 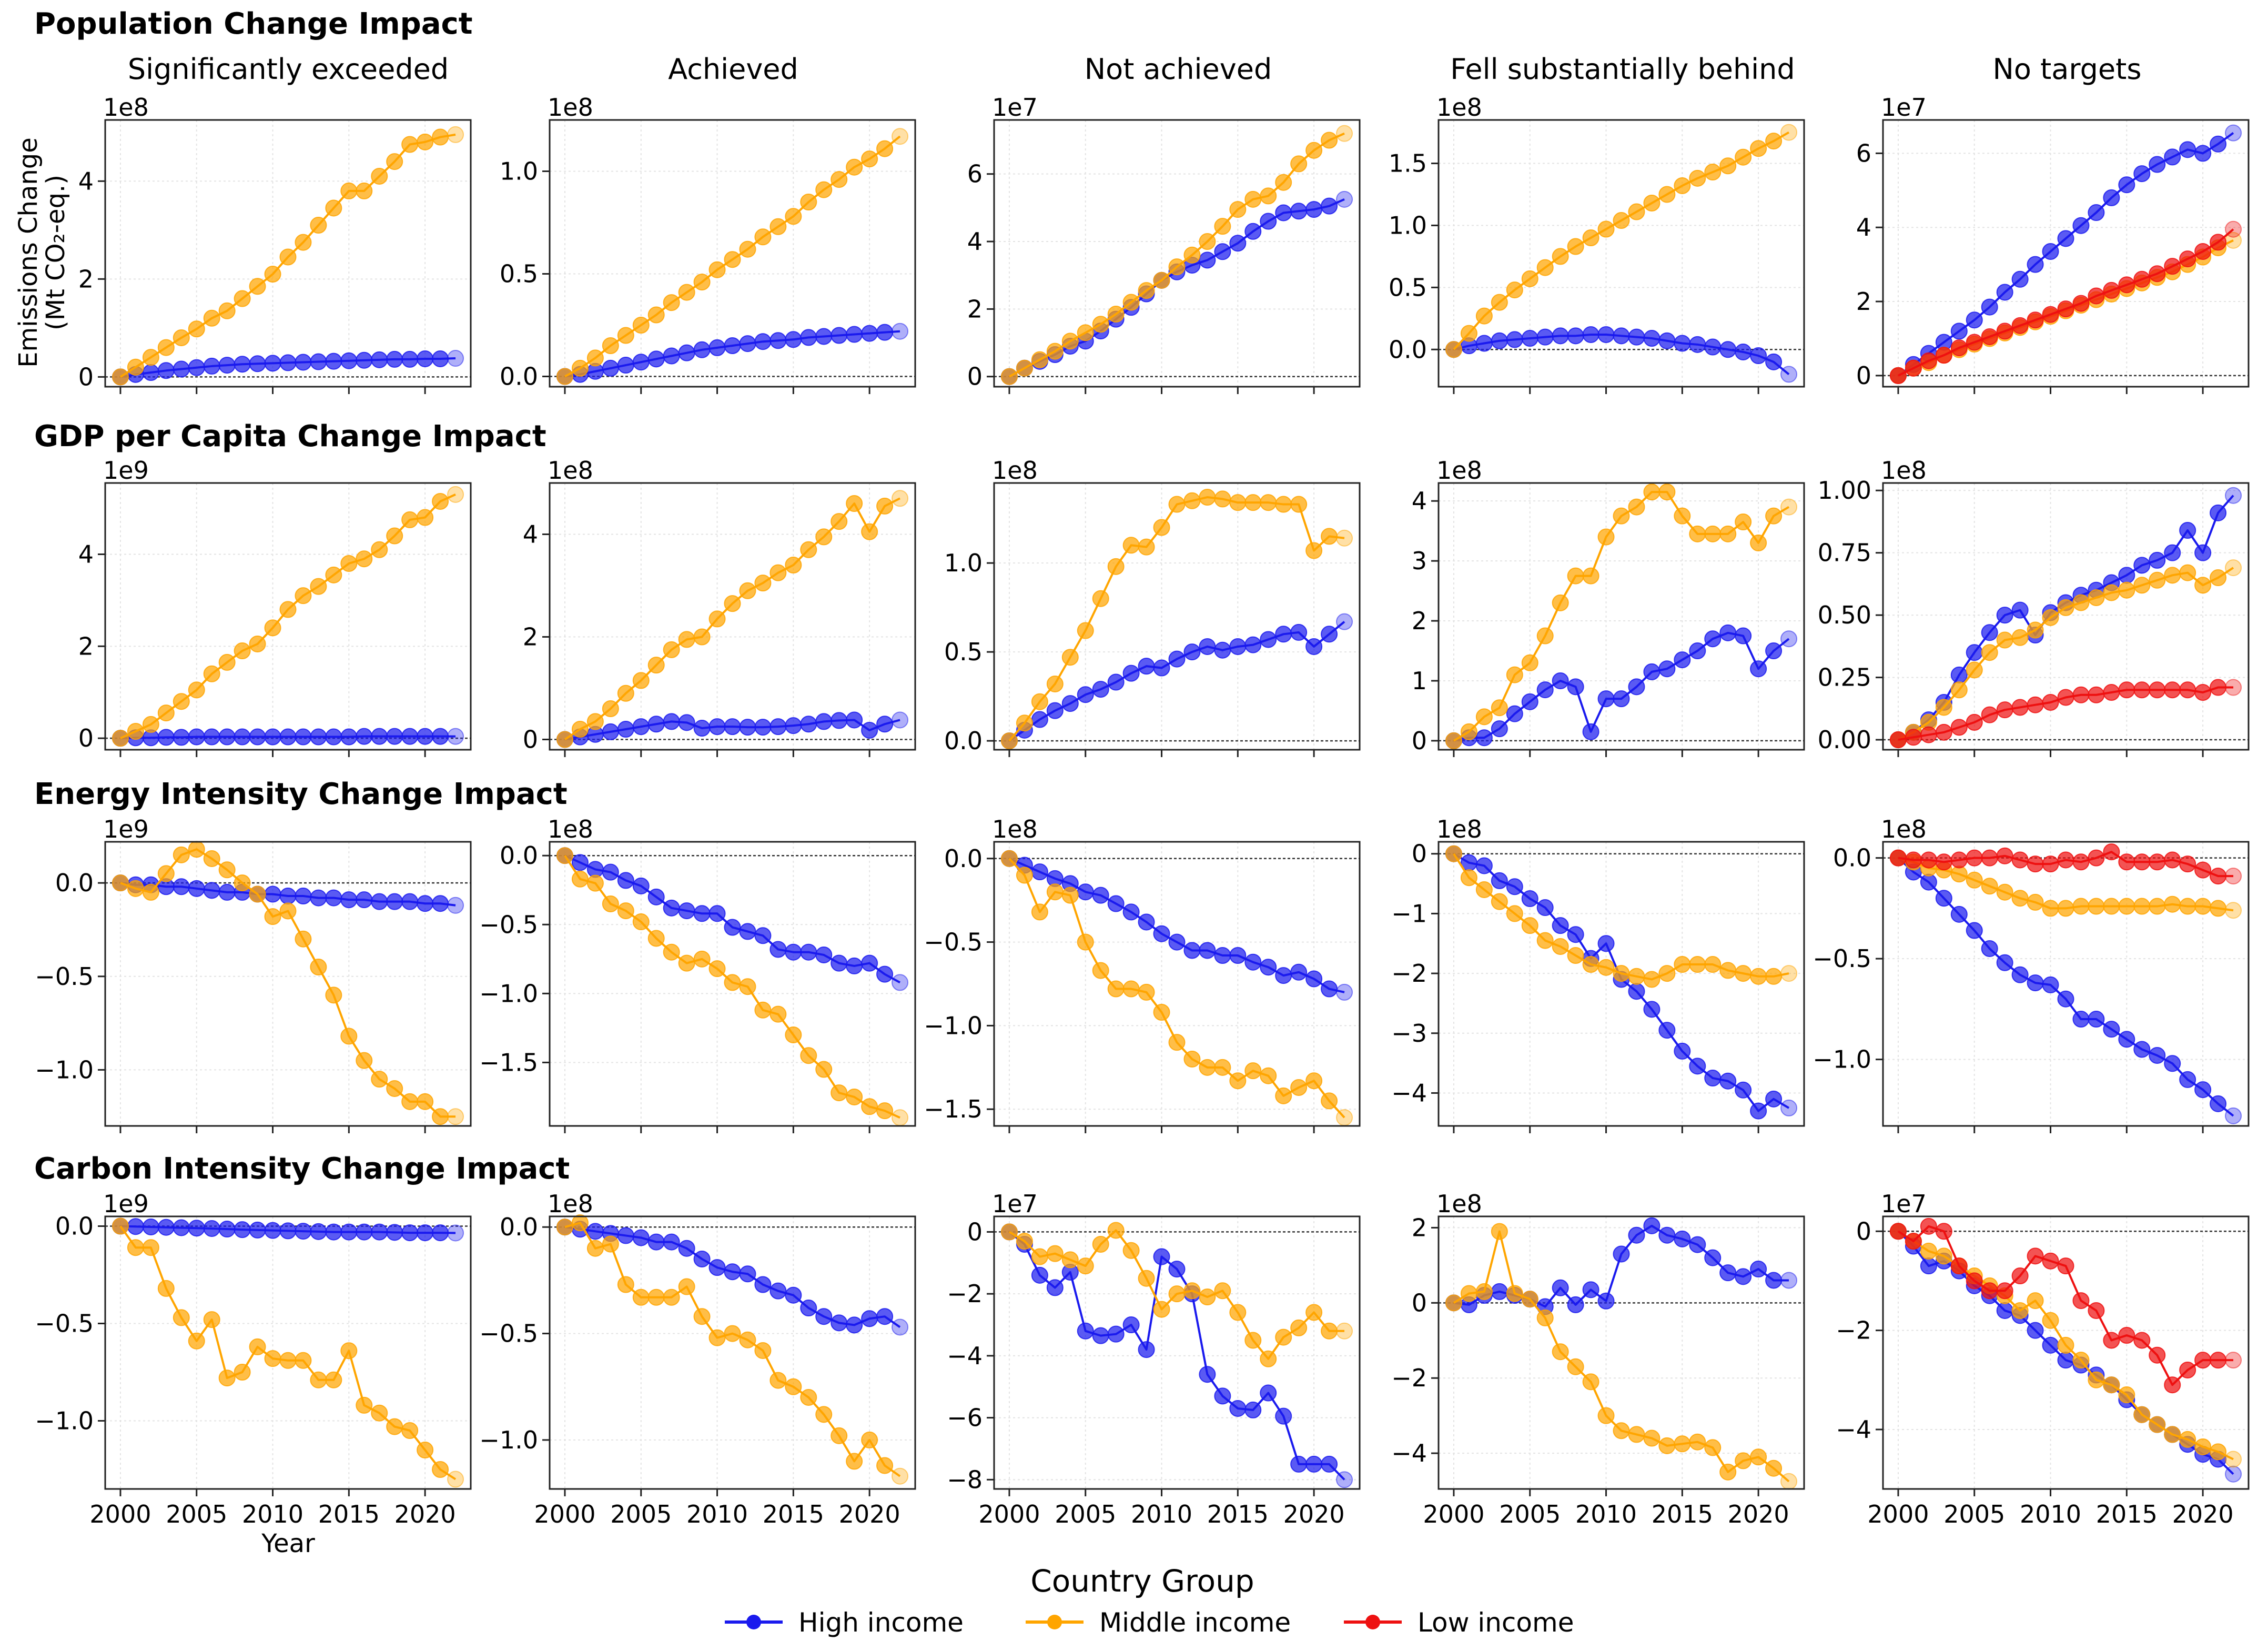 I want to click on data-point-middle-income-2005, so click(x=641, y=1297).